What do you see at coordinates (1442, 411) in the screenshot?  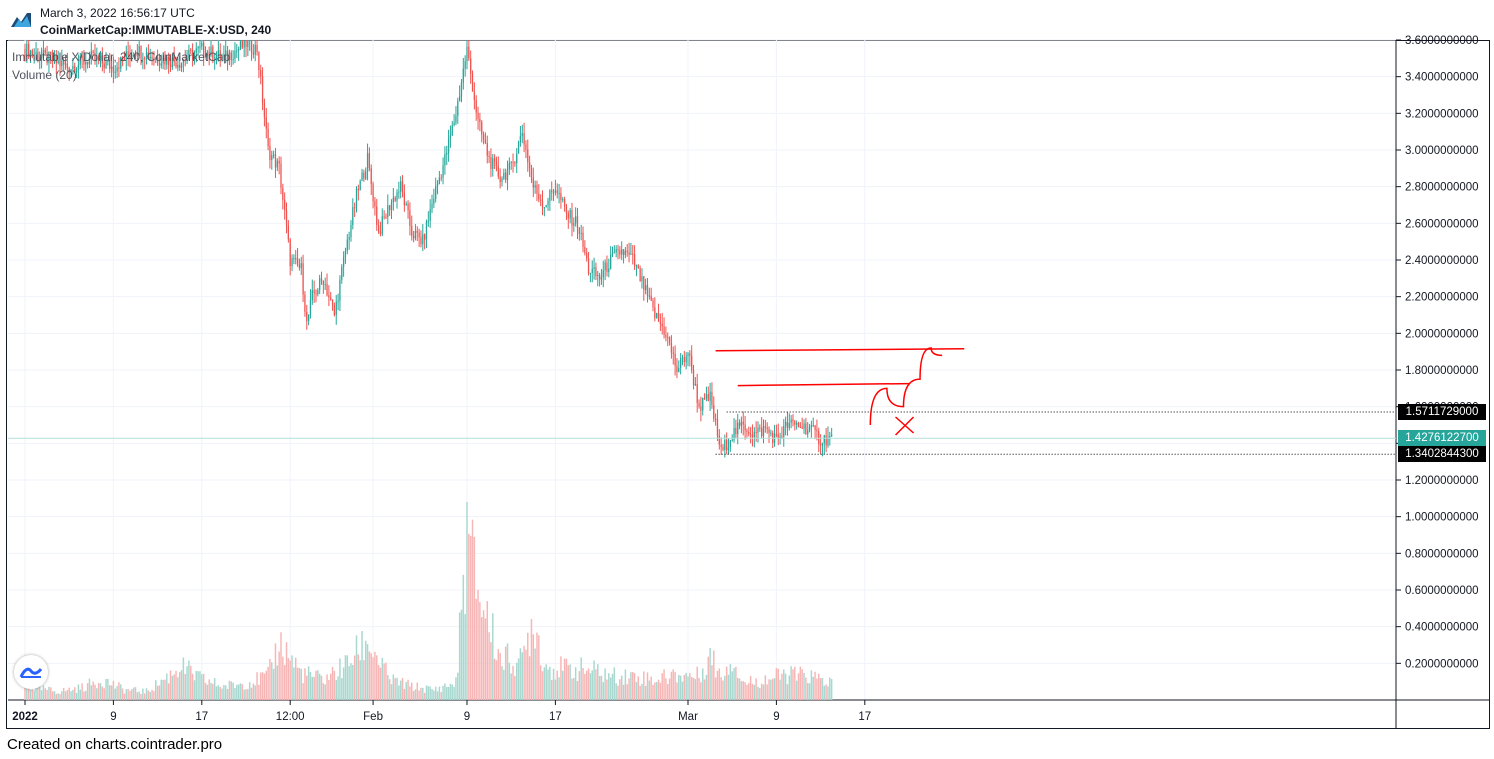 I see `price-label-high: 1.5711729000` at bounding box center [1442, 411].